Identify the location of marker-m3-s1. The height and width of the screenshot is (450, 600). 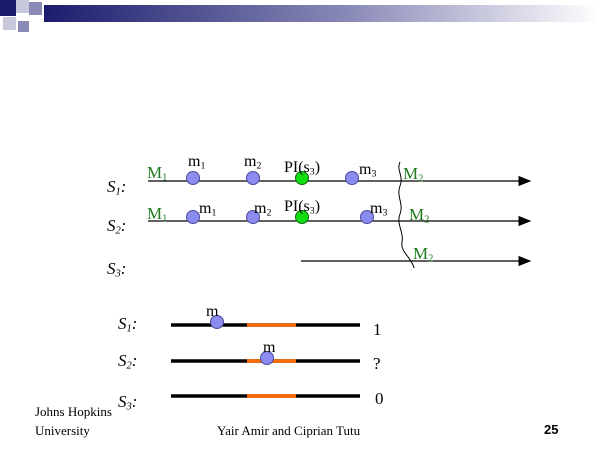
(352, 178).